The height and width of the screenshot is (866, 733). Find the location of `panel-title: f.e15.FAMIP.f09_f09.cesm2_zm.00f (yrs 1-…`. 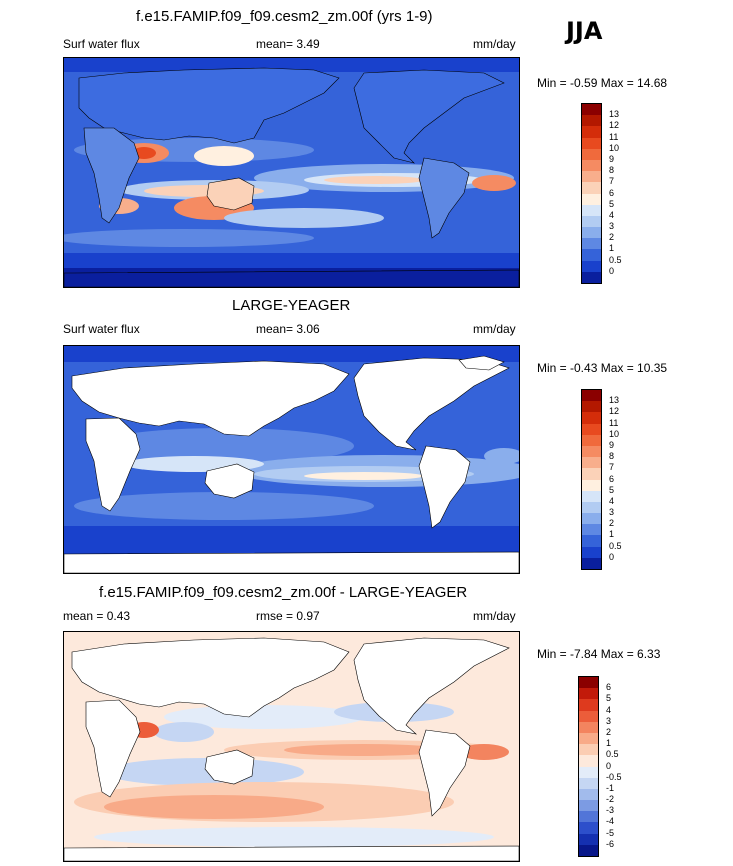

panel-title: f.e15.FAMIP.f09_f09.cesm2_zm.00f (yrs 1-… is located at coordinates (284, 16).